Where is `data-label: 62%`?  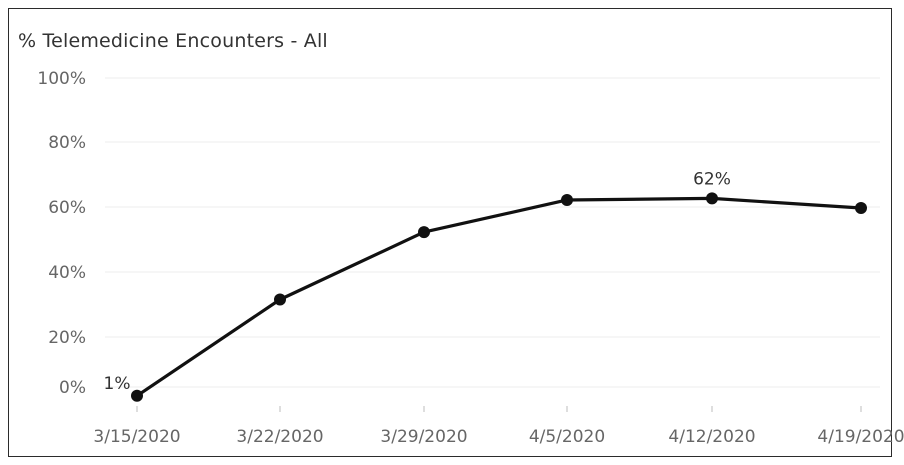
data-label: 62% is located at coordinates (712, 179).